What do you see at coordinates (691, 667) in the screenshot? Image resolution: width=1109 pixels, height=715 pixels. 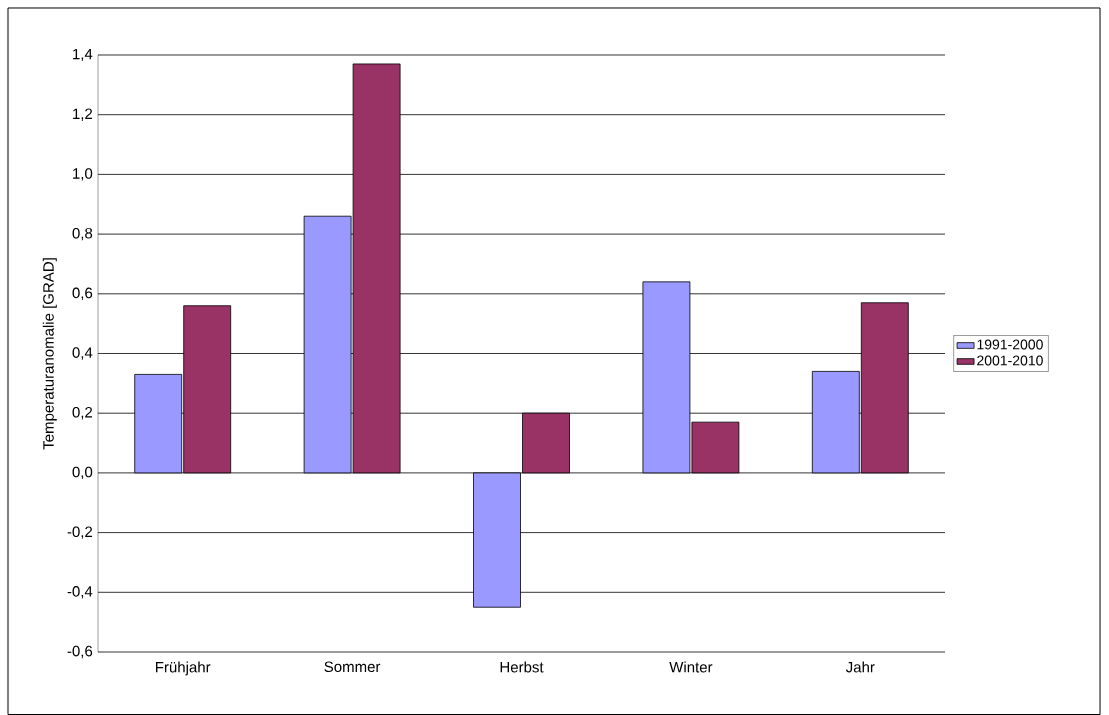 I see `x-tick-label: Winter` at bounding box center [691, 667].